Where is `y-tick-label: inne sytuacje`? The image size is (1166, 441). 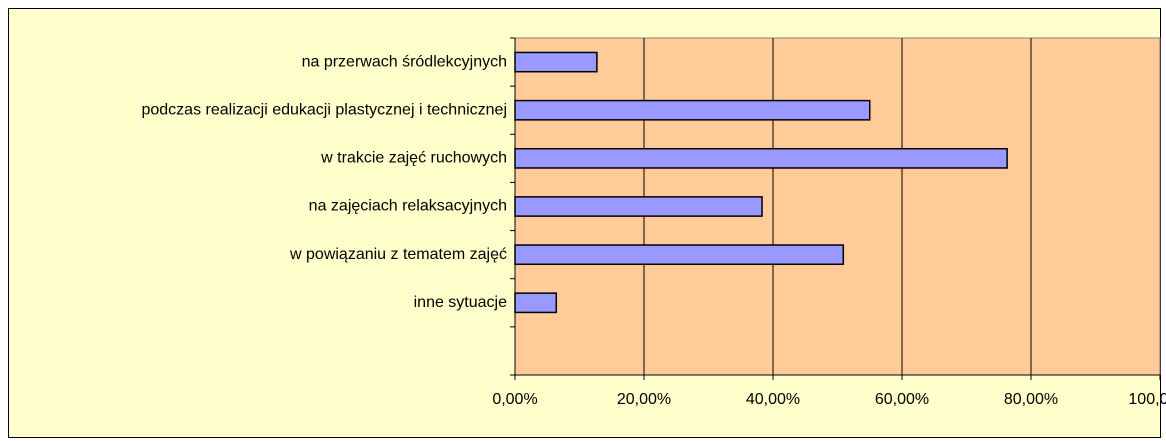 y-tick-label: inne sytuacje is located at coordinates (460, 302).